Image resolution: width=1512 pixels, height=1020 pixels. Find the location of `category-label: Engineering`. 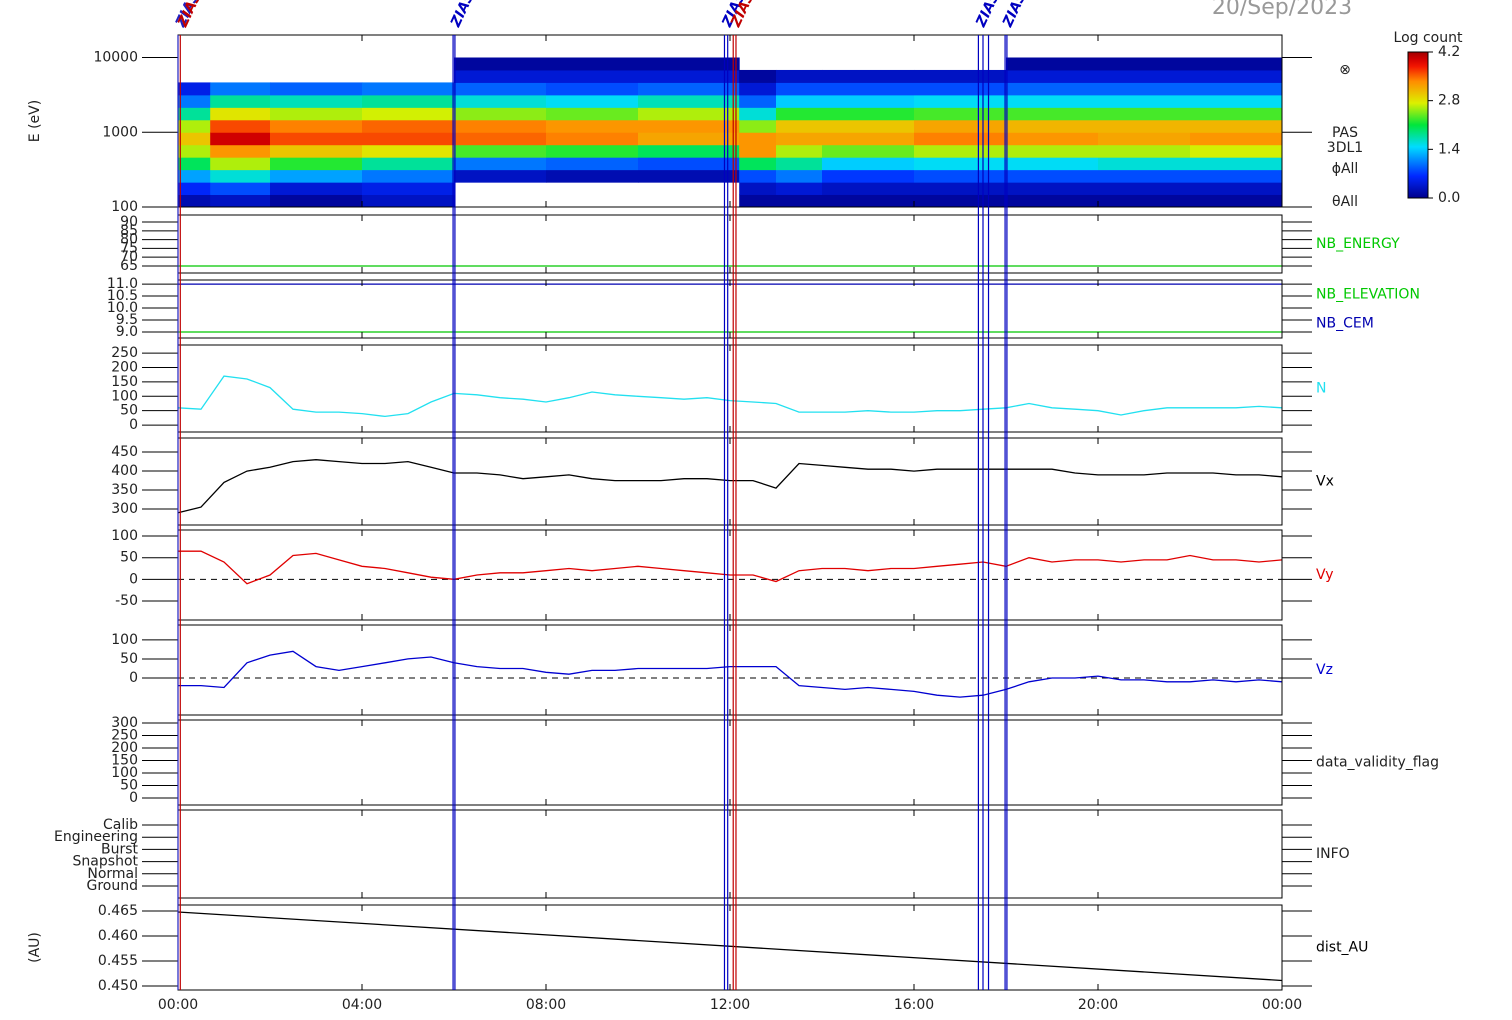

category-label: Engineering is located at coordinates (96, 837).